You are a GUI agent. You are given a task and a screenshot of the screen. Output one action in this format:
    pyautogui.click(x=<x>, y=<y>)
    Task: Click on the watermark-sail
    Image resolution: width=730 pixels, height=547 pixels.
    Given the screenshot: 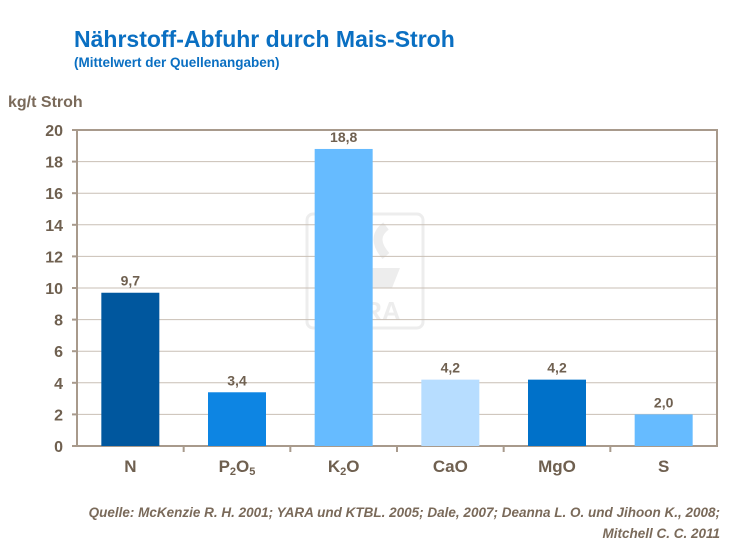 What is the action you would take?
    pyautogui.click(x=381, y=240)
    